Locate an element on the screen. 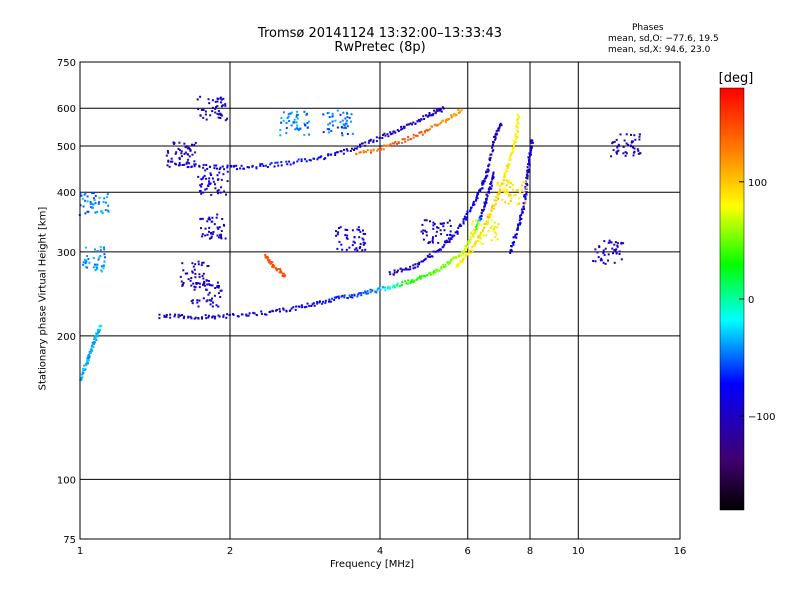 The height and width of the screenshot is (600, 800). x-axis-ticks: 1 2 4 6 8 10 16 is located at coordinates (382, 551).